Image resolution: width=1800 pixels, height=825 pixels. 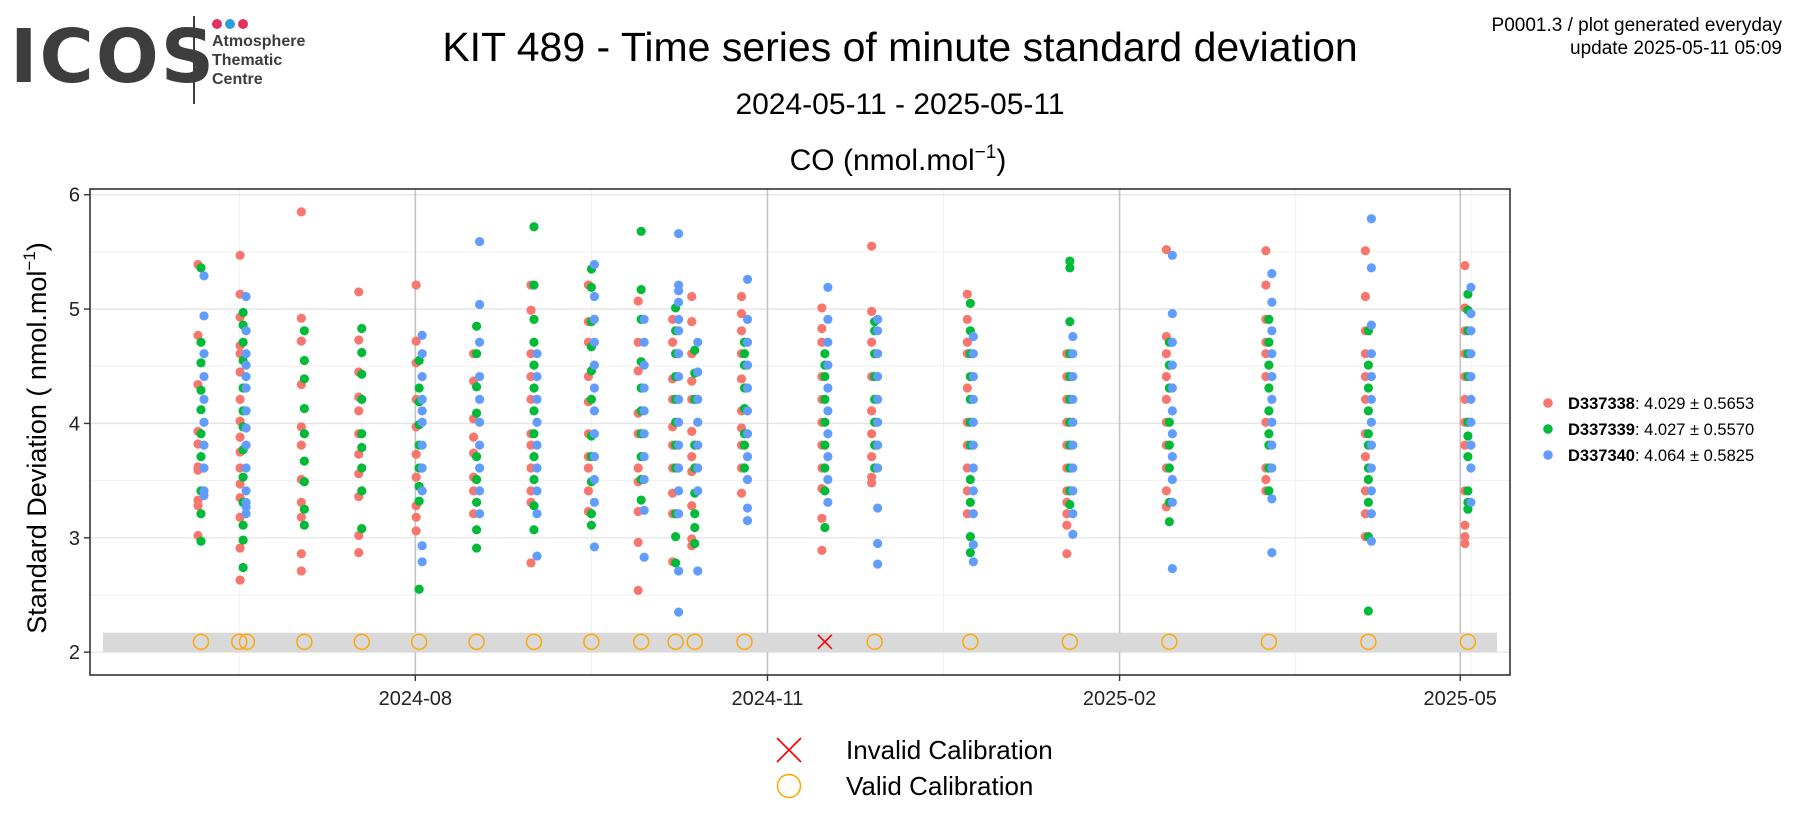 I want to click on invalid-calibration-marker, so click(x=825, y=642).